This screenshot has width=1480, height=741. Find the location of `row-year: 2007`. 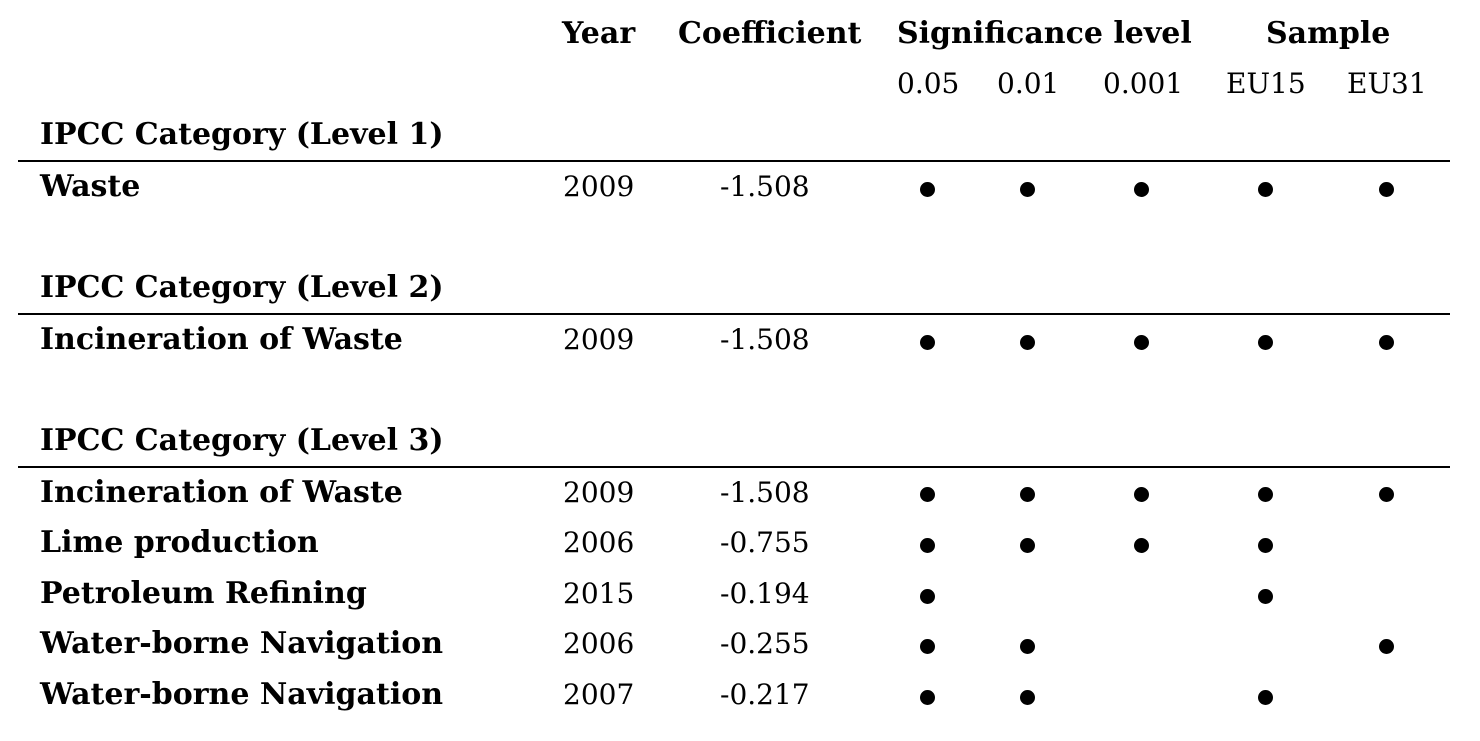

row-year: 2007 is located at coordinates (599, 694).